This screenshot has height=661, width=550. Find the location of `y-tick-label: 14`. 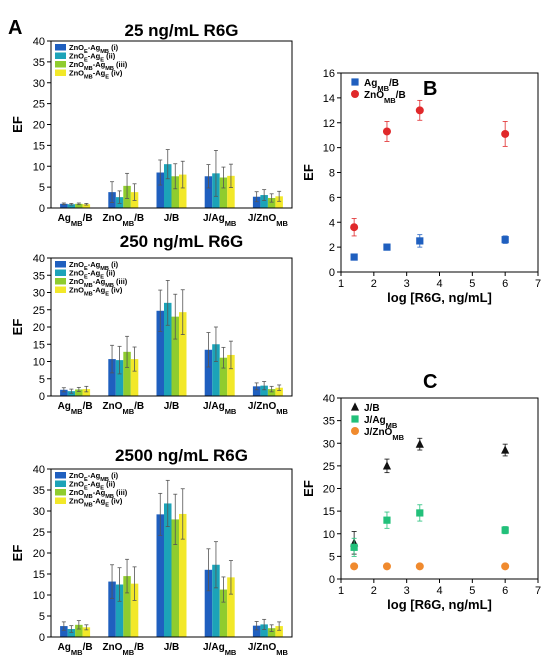

y-tick-label: 14 is located at coordinates (329, 99).